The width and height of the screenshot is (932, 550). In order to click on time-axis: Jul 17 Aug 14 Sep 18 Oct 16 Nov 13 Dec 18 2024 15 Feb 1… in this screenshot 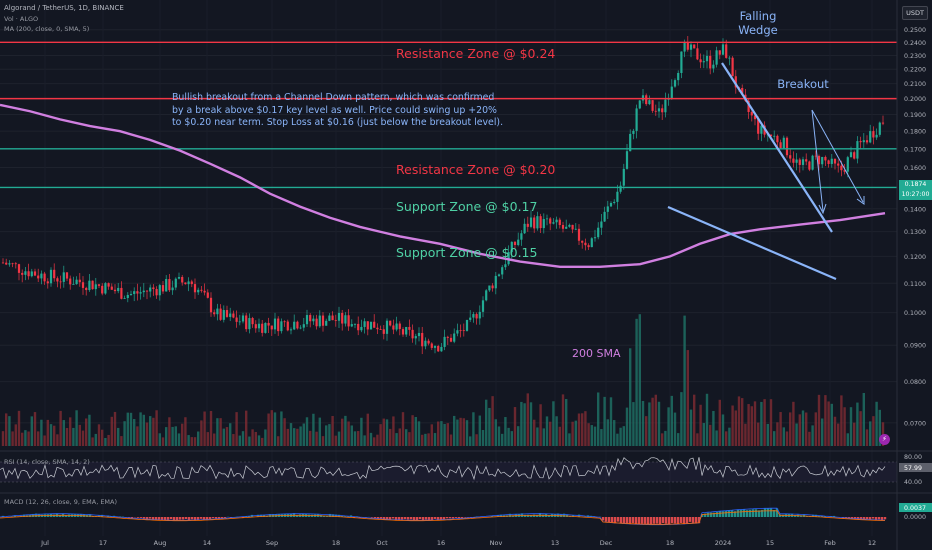, I will do `click(458, 543)`.